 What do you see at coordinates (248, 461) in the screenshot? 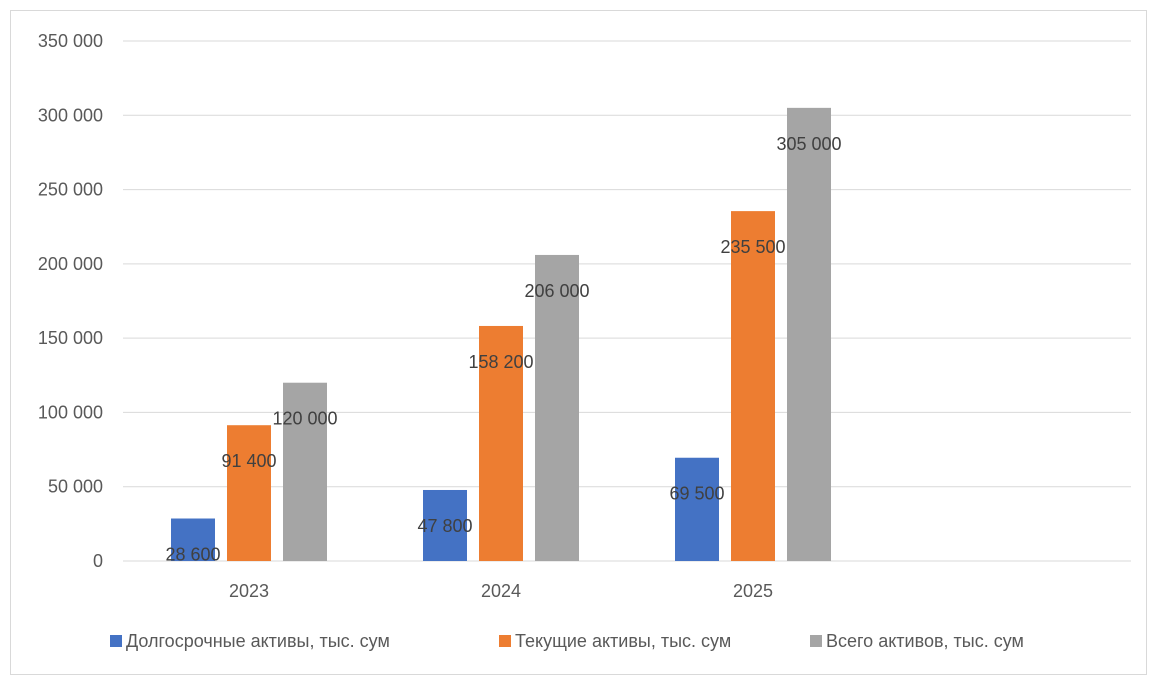
I see `data-label: 91 400` at bounding box center [248, 461].